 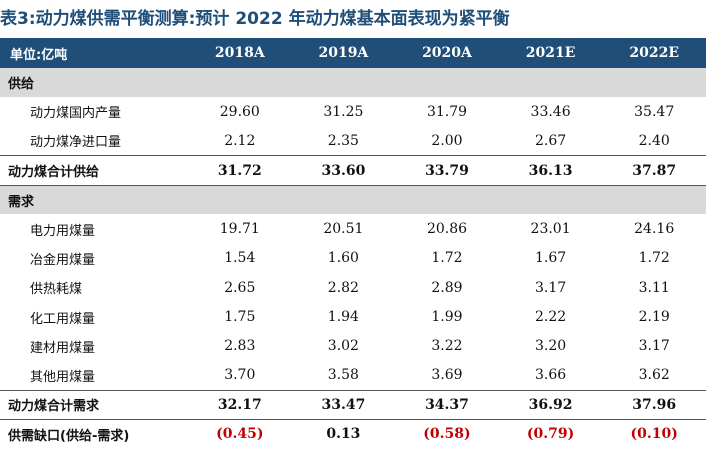 I want to click on cell-value: (0.45), so click(x=240, y=434).